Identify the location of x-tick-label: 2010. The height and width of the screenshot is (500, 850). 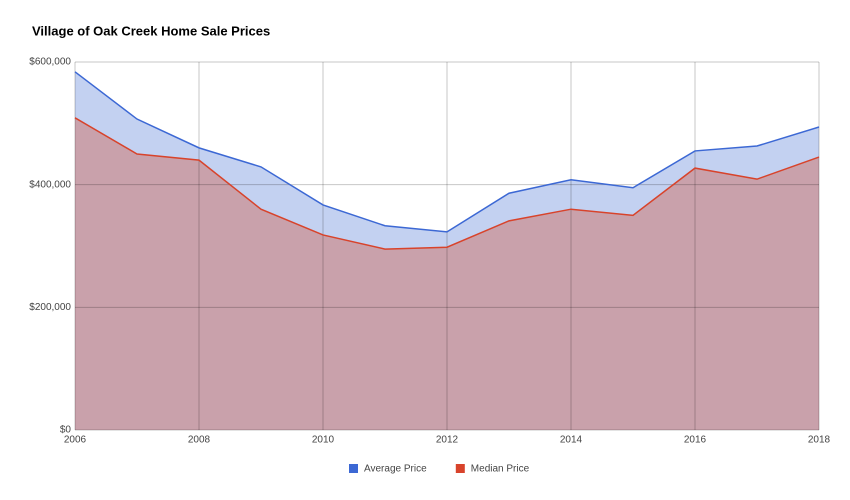
(323, 440).